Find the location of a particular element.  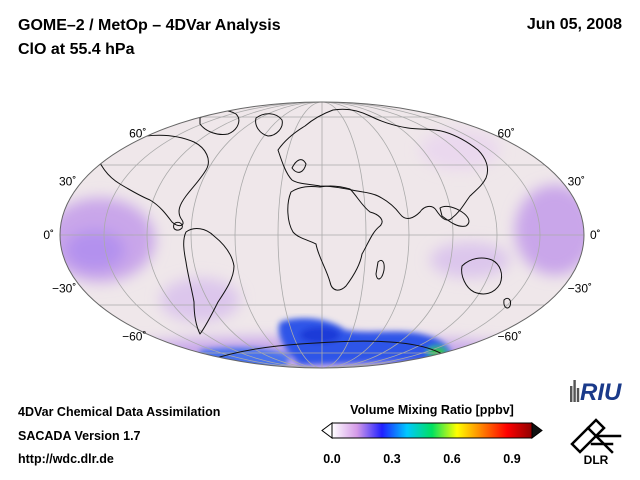

colorbar-over-arrow is located at coordinates (537, 430).